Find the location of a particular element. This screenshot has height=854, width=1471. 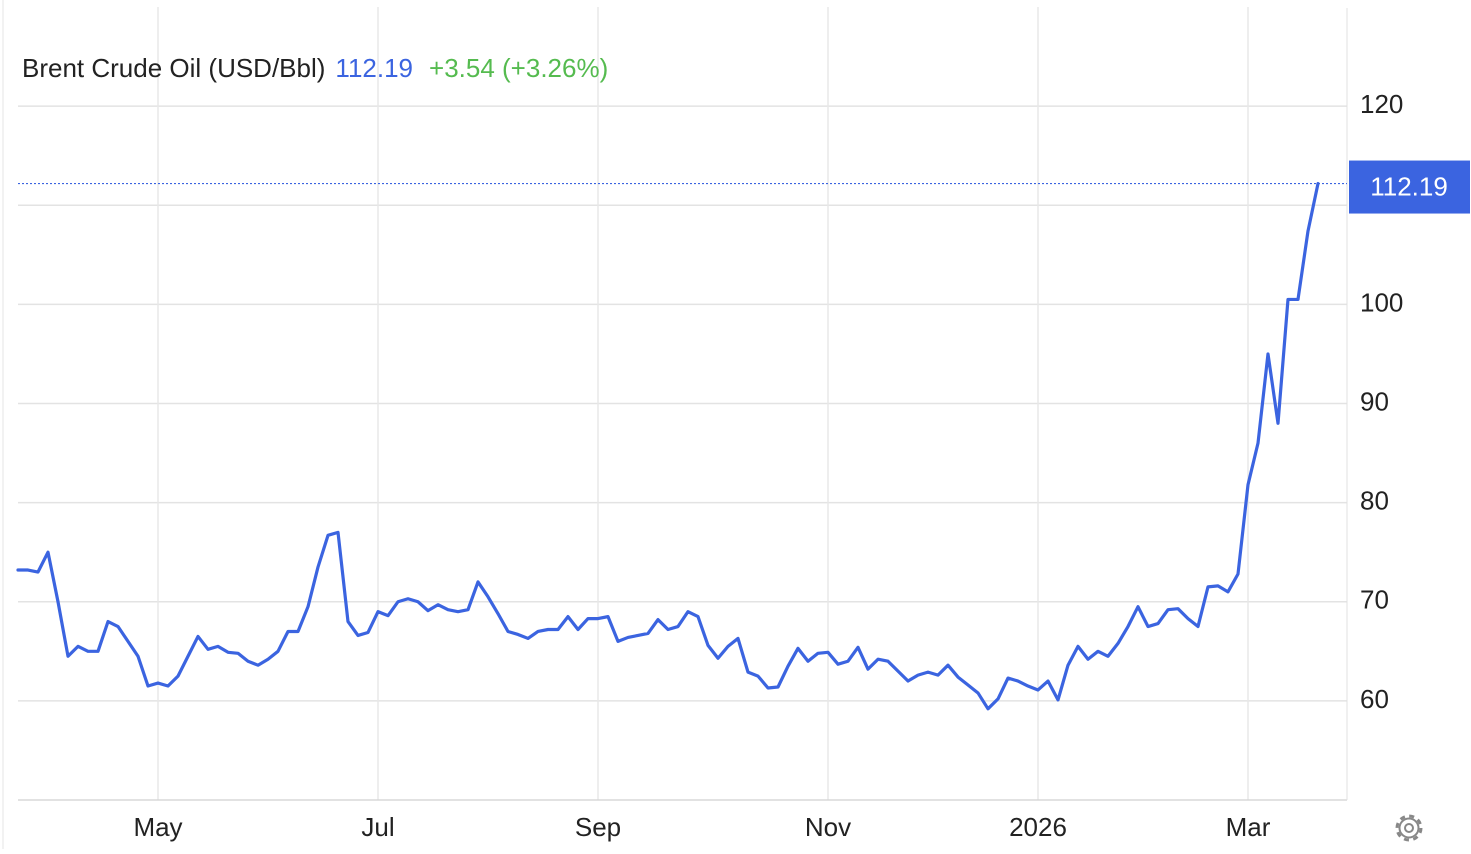

last-price: 112.19 is located at coordinates (374, 68).